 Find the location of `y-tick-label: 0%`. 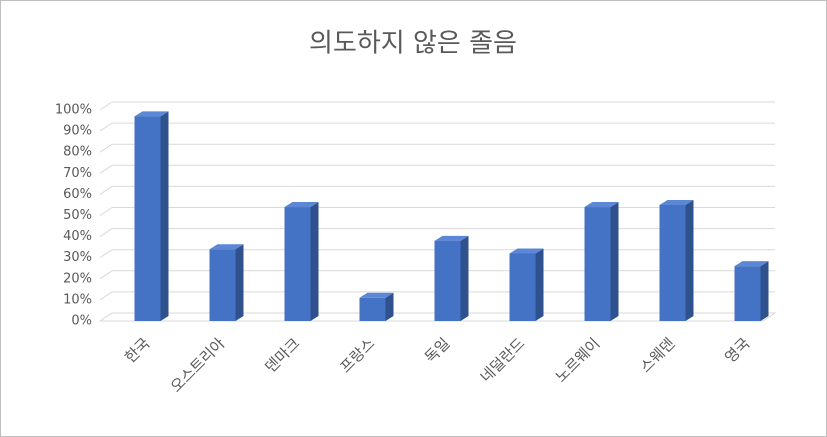

y-tick-label: 0% is located at coordinates (81, 321).